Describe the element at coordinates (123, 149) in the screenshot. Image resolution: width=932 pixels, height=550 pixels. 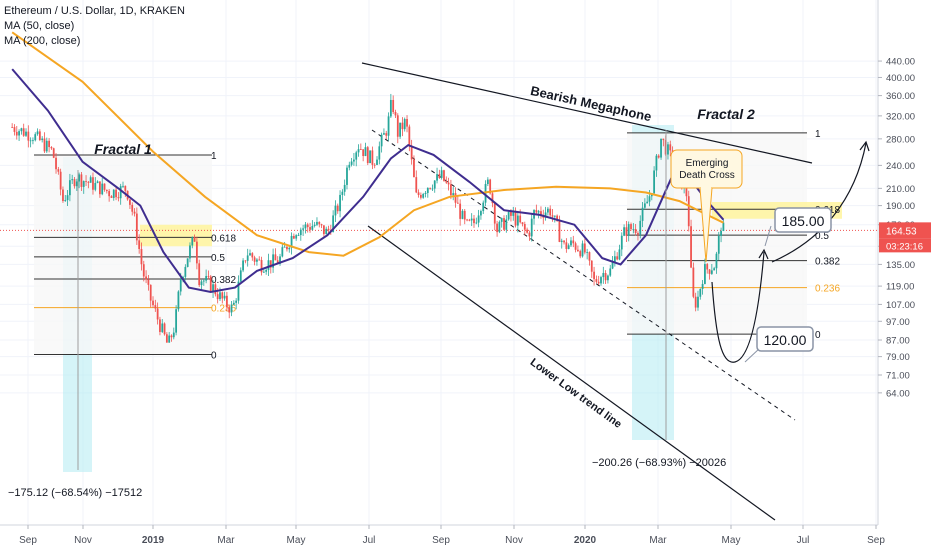
I see `fractal1-title: Fractal 1` at that location.